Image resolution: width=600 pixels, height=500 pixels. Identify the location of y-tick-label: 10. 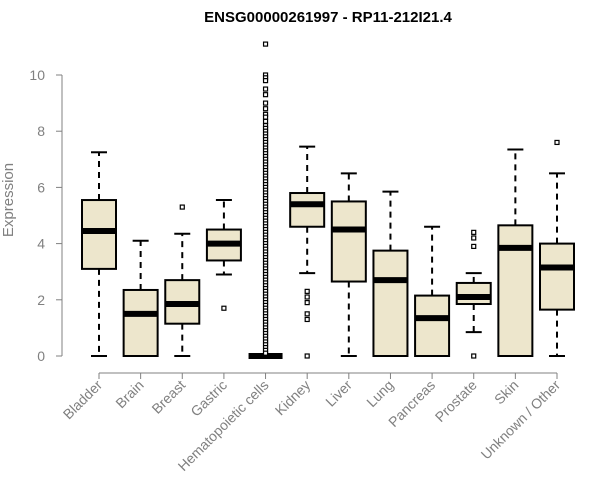
(37, 75).